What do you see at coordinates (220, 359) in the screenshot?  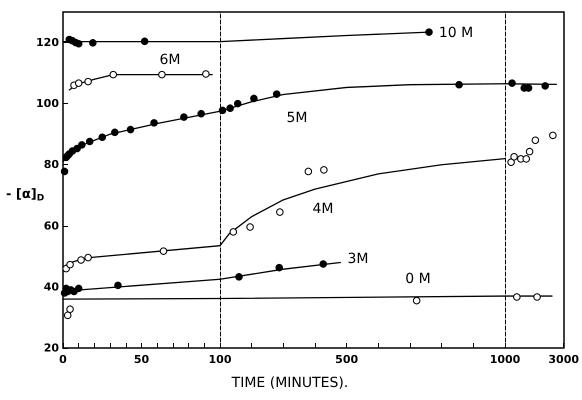 I see `x-tick-label: 100` at bounding box center [220, 359].